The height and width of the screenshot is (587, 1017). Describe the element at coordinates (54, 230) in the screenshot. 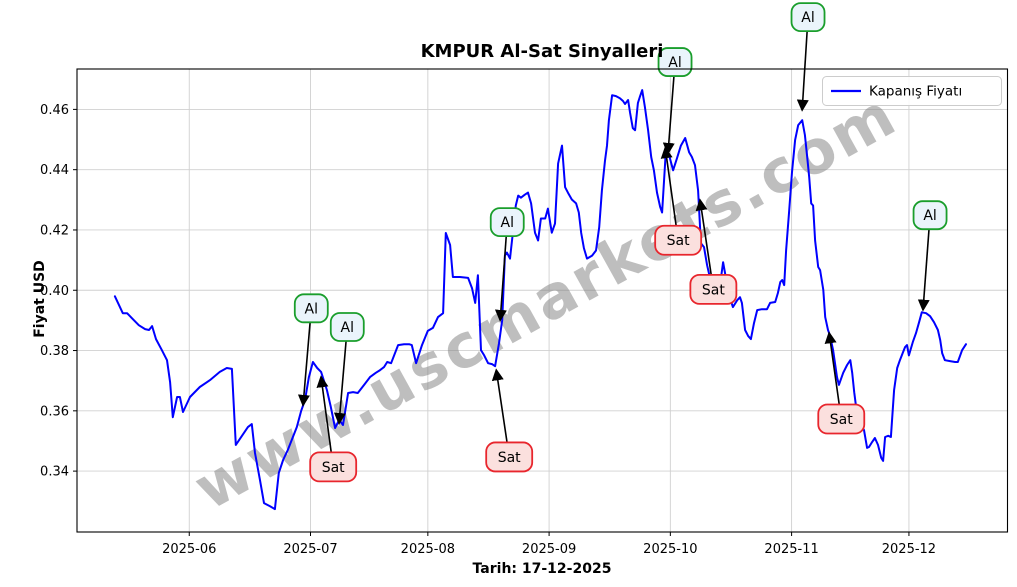

I see `y-tick-label: 0.42` at that location.